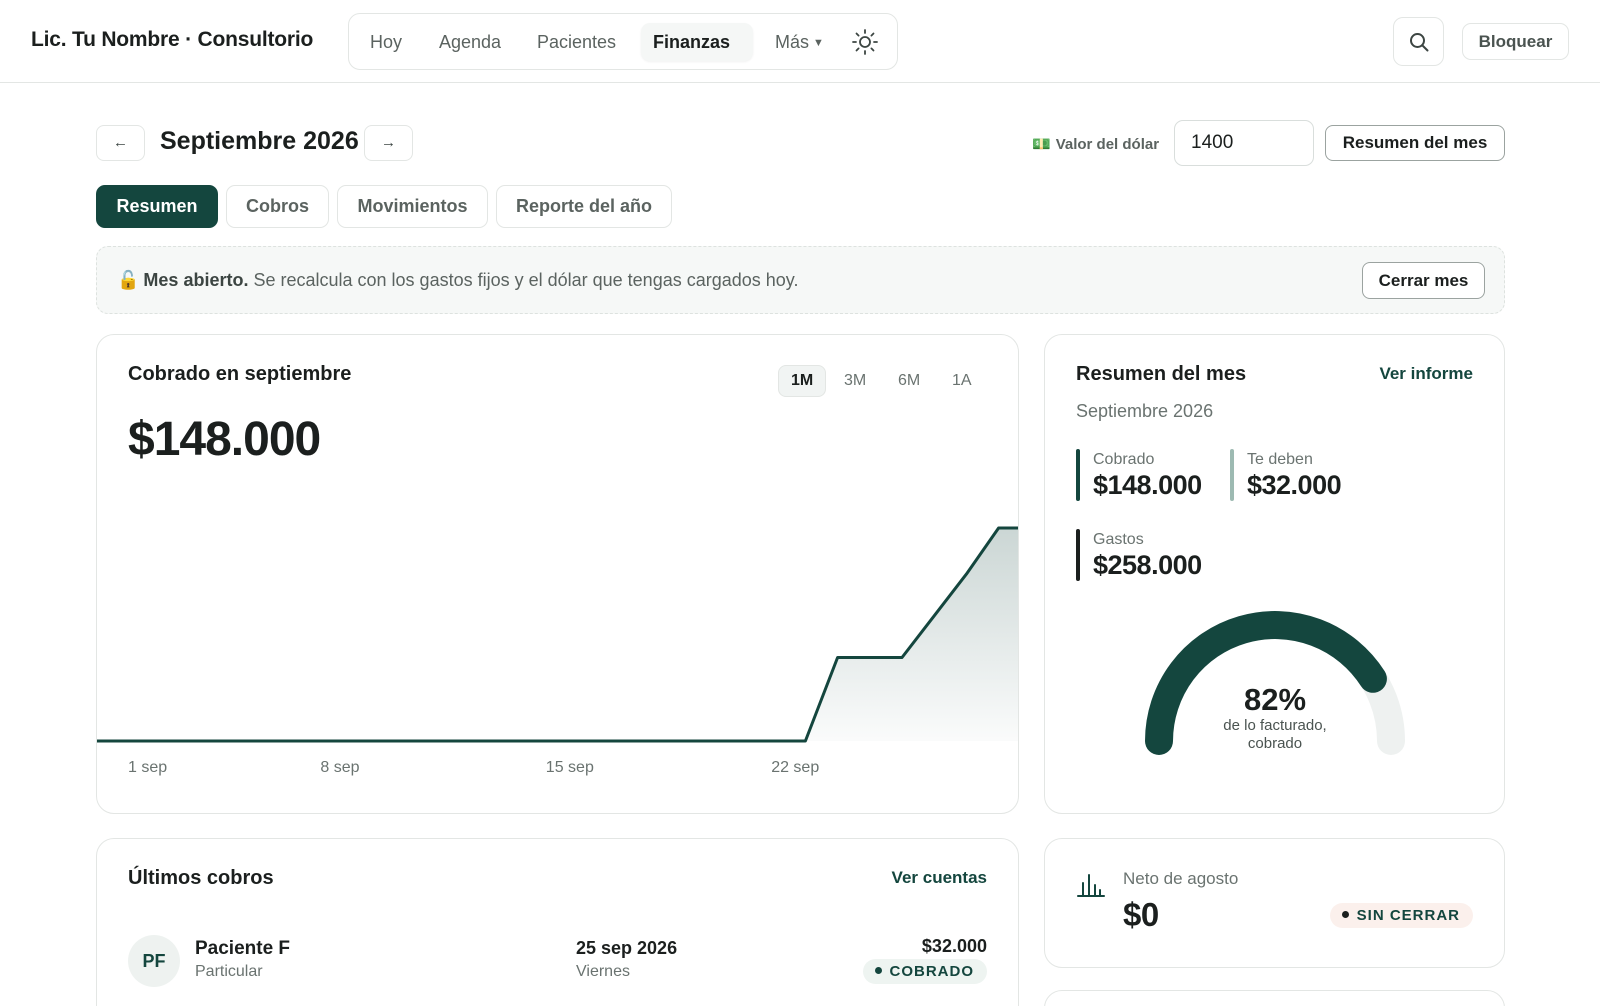 Image resolution: width=1600 pixels, height=1006 pixels. What do you see at coordinates (154, 961) in the screenshot?
I see `avatar: PF` at bounding box center [154, 961].